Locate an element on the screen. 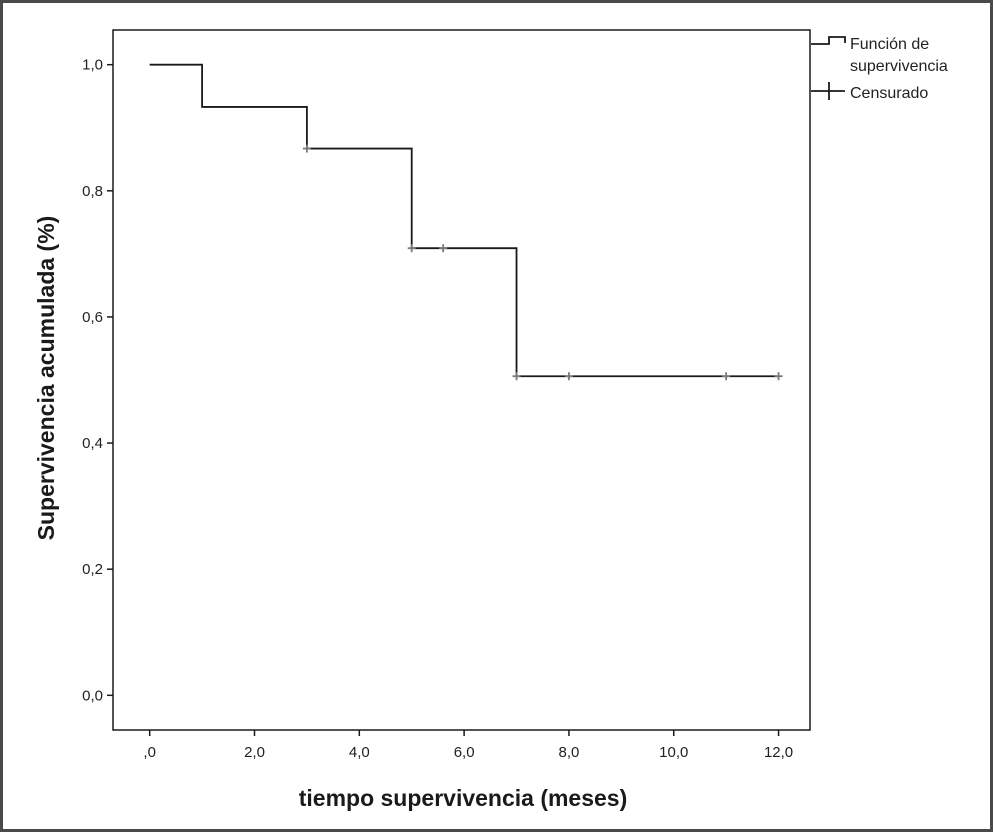 This screenshot has width=993, height=832. x-tick-label: 8,0 is located at coordinates (569, 752).